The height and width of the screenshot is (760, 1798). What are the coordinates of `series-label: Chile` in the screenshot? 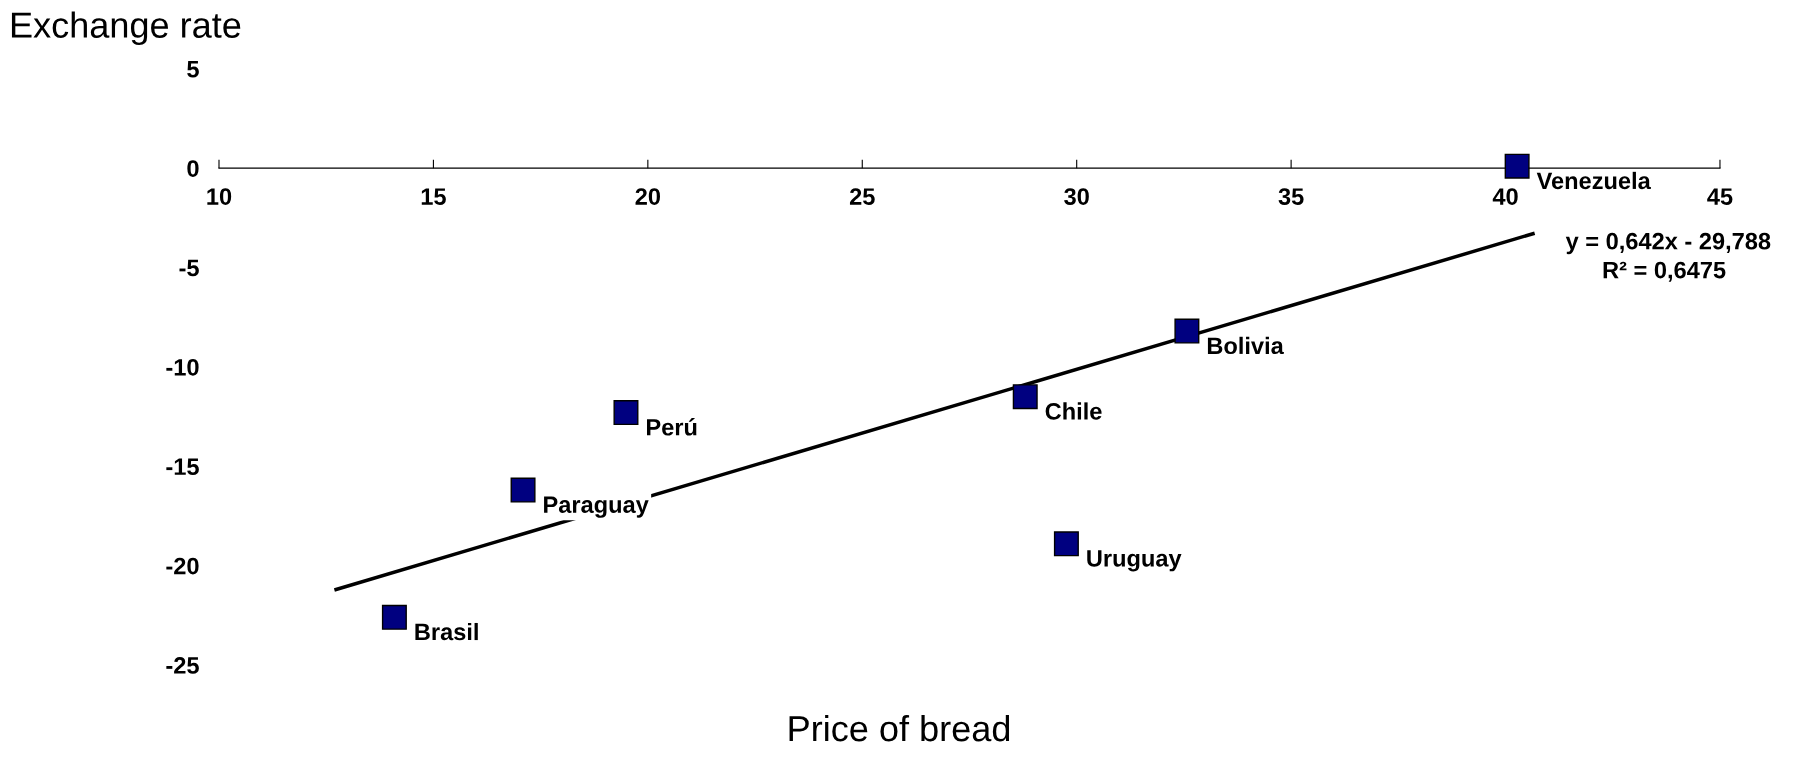 It's located at (1073, 411).